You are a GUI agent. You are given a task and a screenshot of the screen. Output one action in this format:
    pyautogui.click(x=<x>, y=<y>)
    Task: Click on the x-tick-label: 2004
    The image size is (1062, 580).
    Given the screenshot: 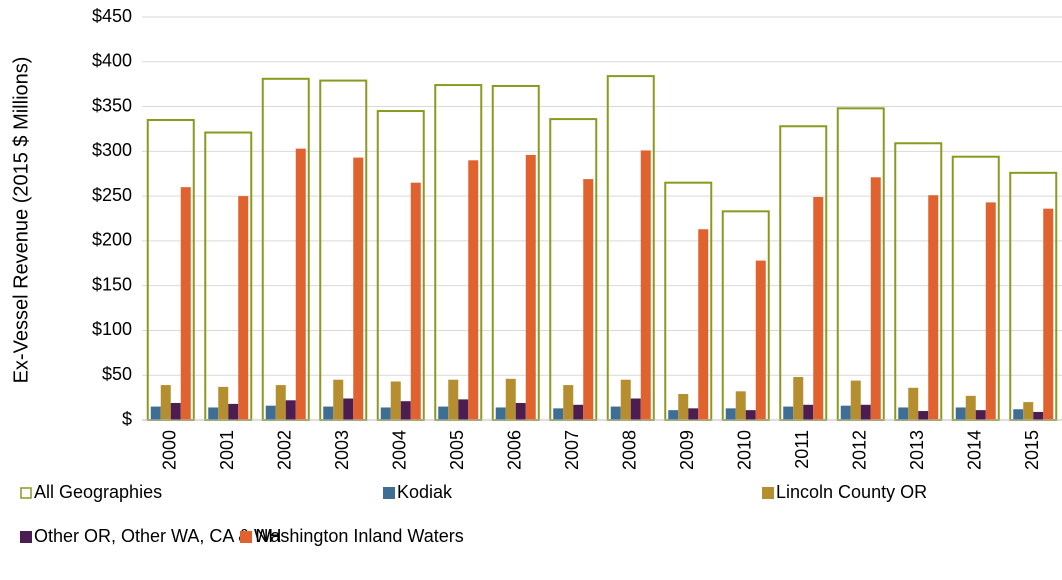 What is the action you would take?
    pyautogui.click(x=400, y=450)
    